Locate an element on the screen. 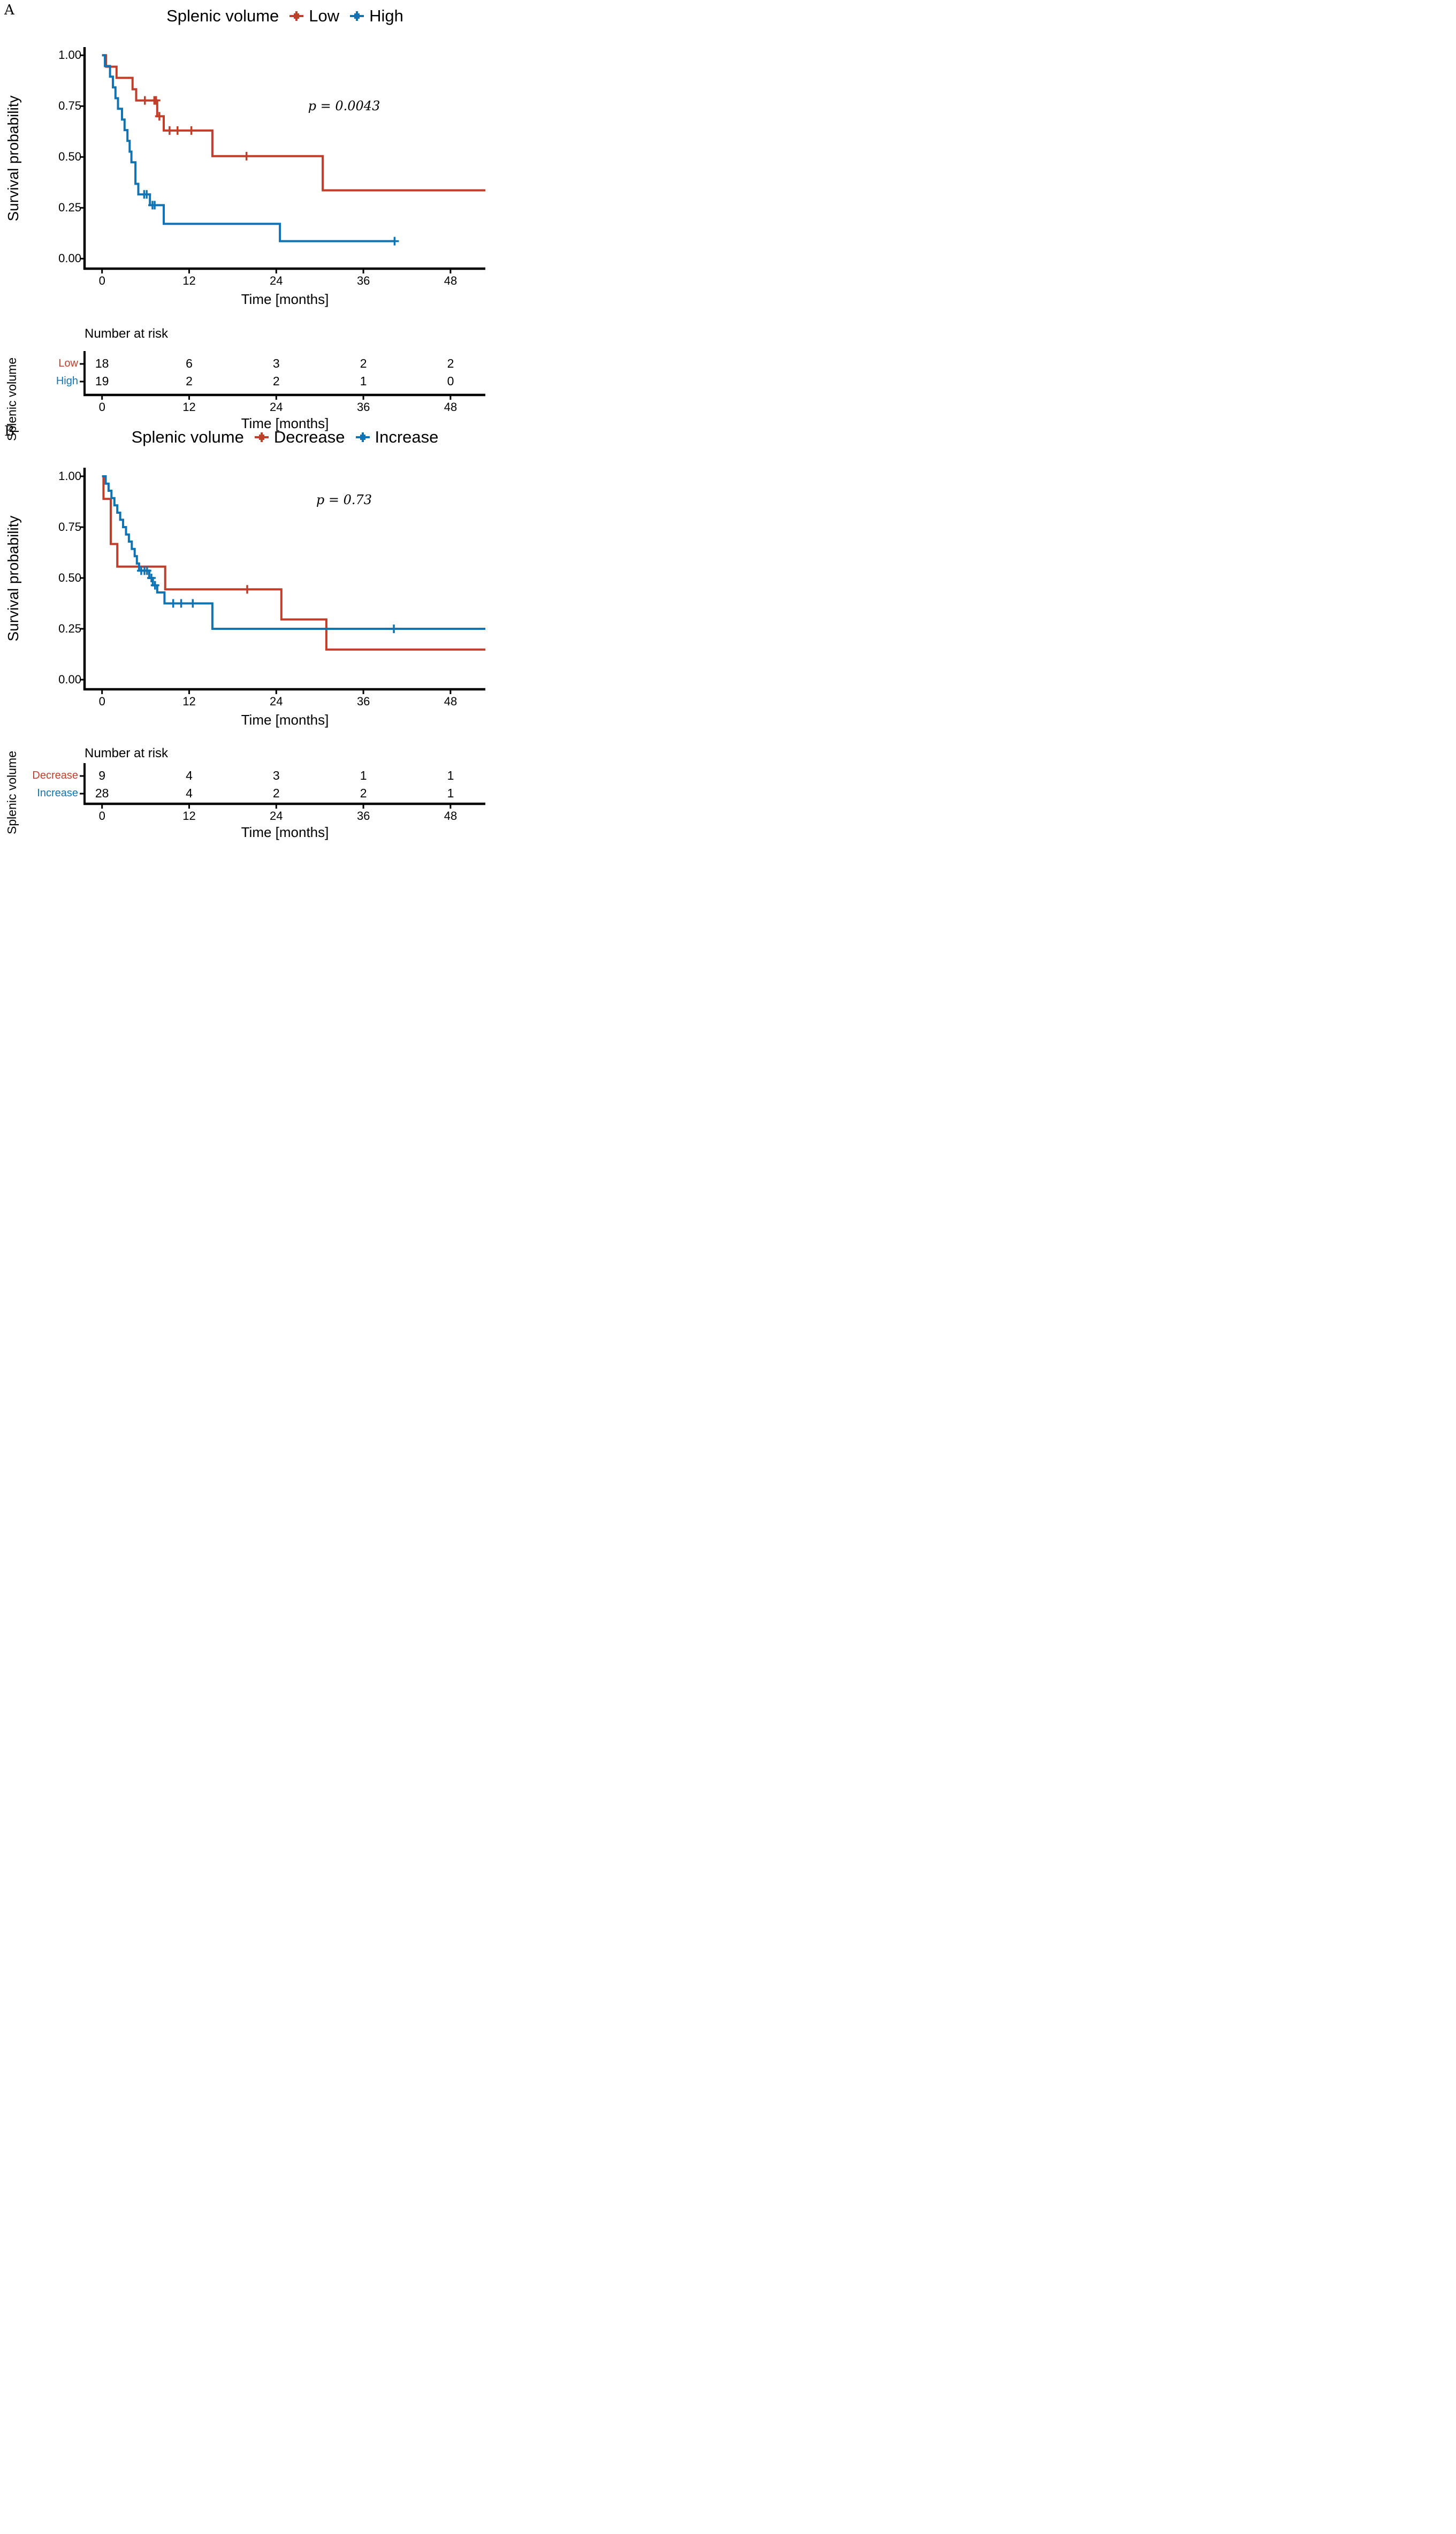 This screenshot has width=1456, height=2534. panel-a-risk-xtick: 12 is located at coordinates (189, 407).